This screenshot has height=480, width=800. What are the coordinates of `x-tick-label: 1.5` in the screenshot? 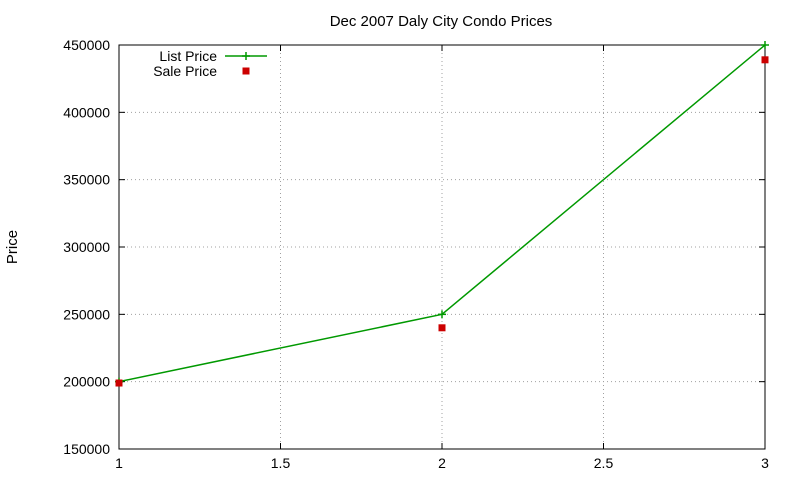 It's located at (281, 463).